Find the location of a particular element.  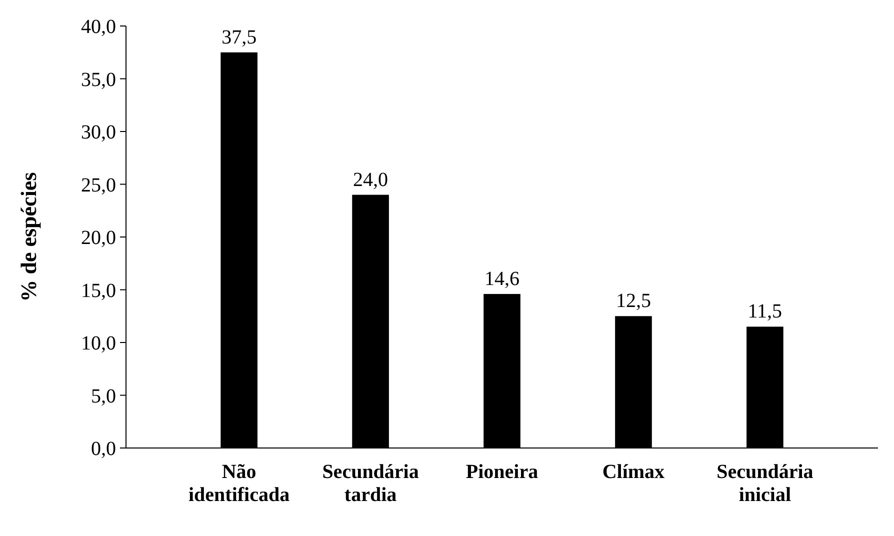

y-tick-label: 25,0 is located at coordinates (98, 185).